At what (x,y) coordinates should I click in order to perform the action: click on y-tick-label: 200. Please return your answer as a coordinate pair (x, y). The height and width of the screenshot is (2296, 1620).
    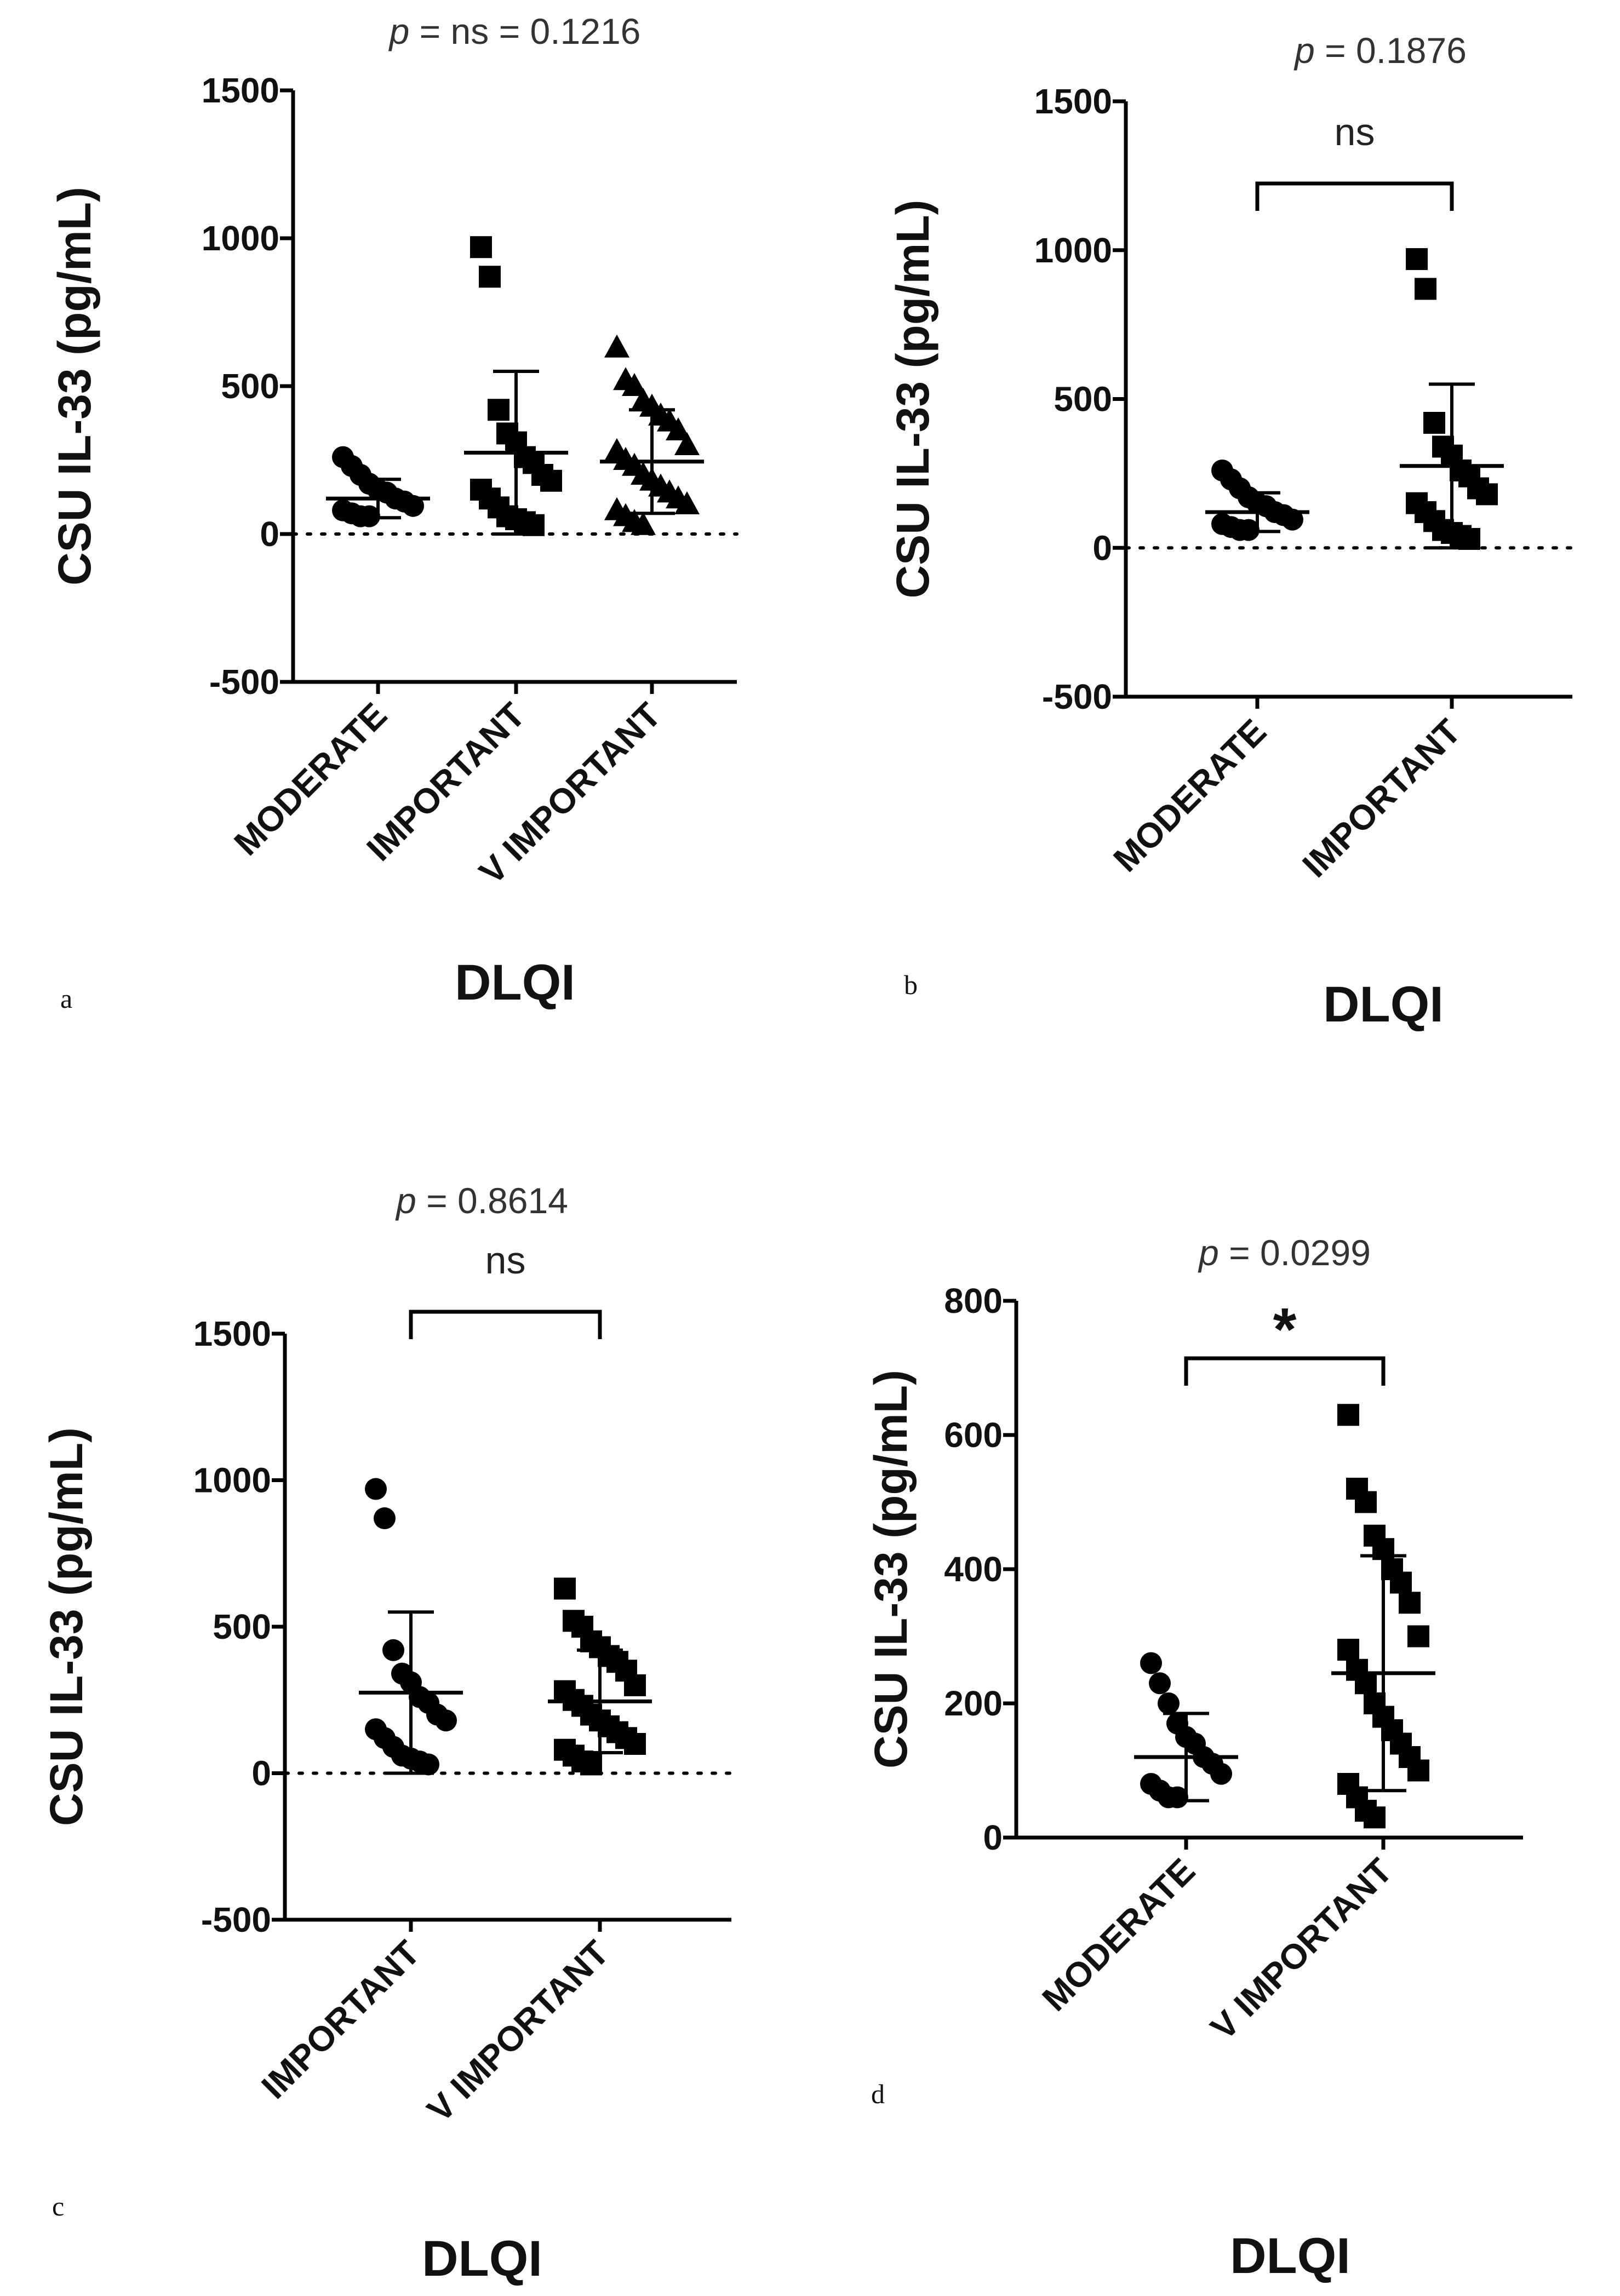
    Looking at the image, I should click on (974, 1704).